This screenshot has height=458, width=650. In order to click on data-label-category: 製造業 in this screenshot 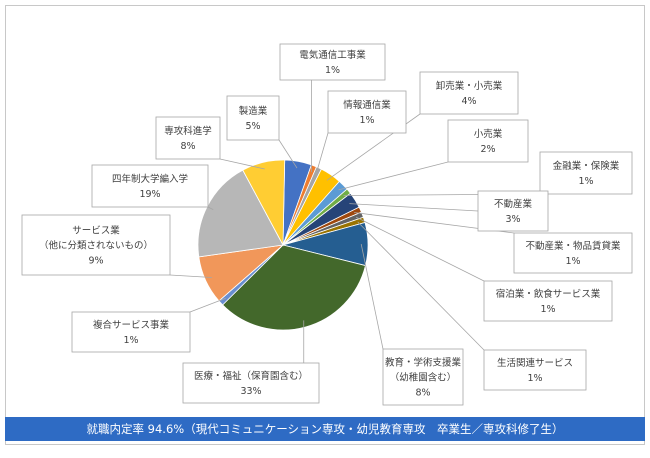, I will do `click(253, 111)`.